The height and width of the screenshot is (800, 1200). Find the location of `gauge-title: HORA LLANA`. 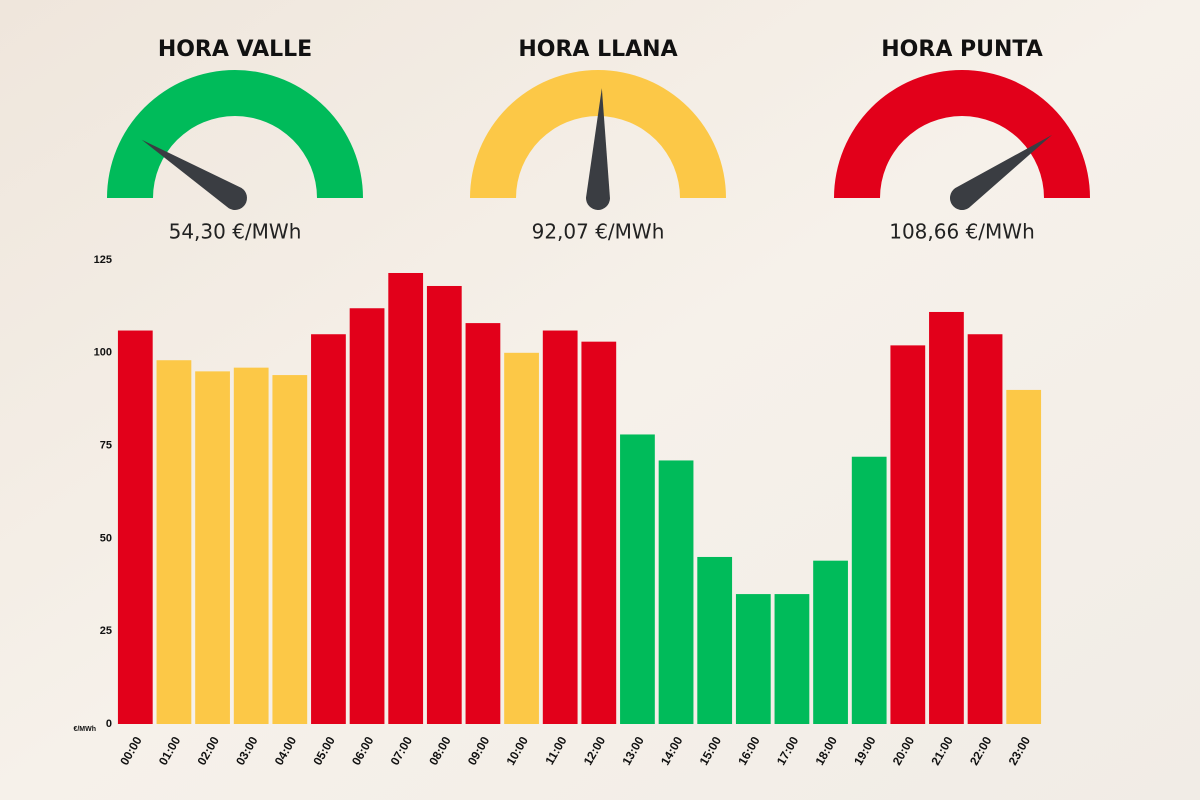

gauge-title: HORA LLANA is located at coordinates (597, 49).